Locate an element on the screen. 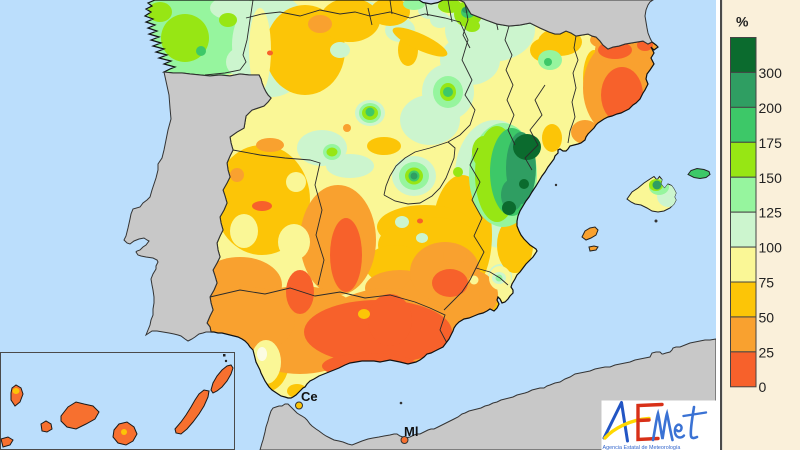  svg-text: 25 is located at coordinates (767, 353).